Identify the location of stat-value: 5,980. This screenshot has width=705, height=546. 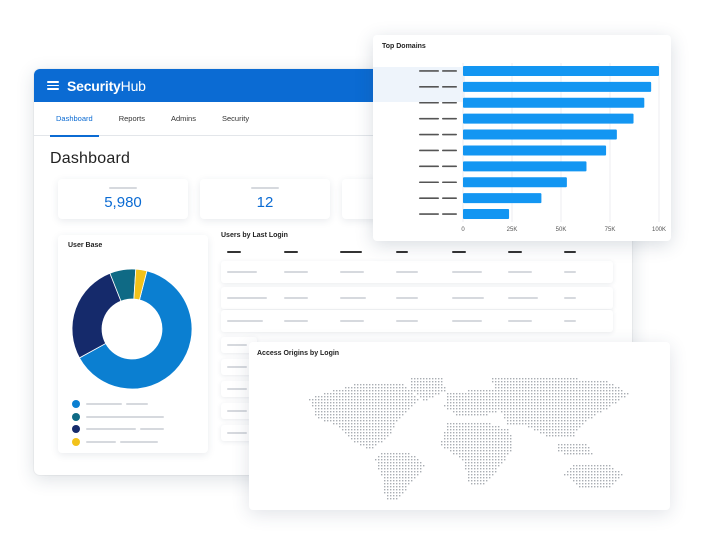
(123, 202).